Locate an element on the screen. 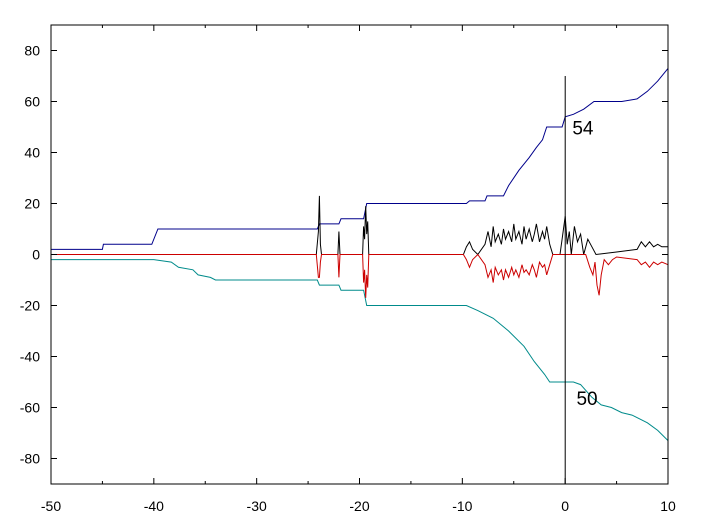 The width and height of the screenshot is (701, 525). annotation-label: 50 is located at coordinates (586, 399).